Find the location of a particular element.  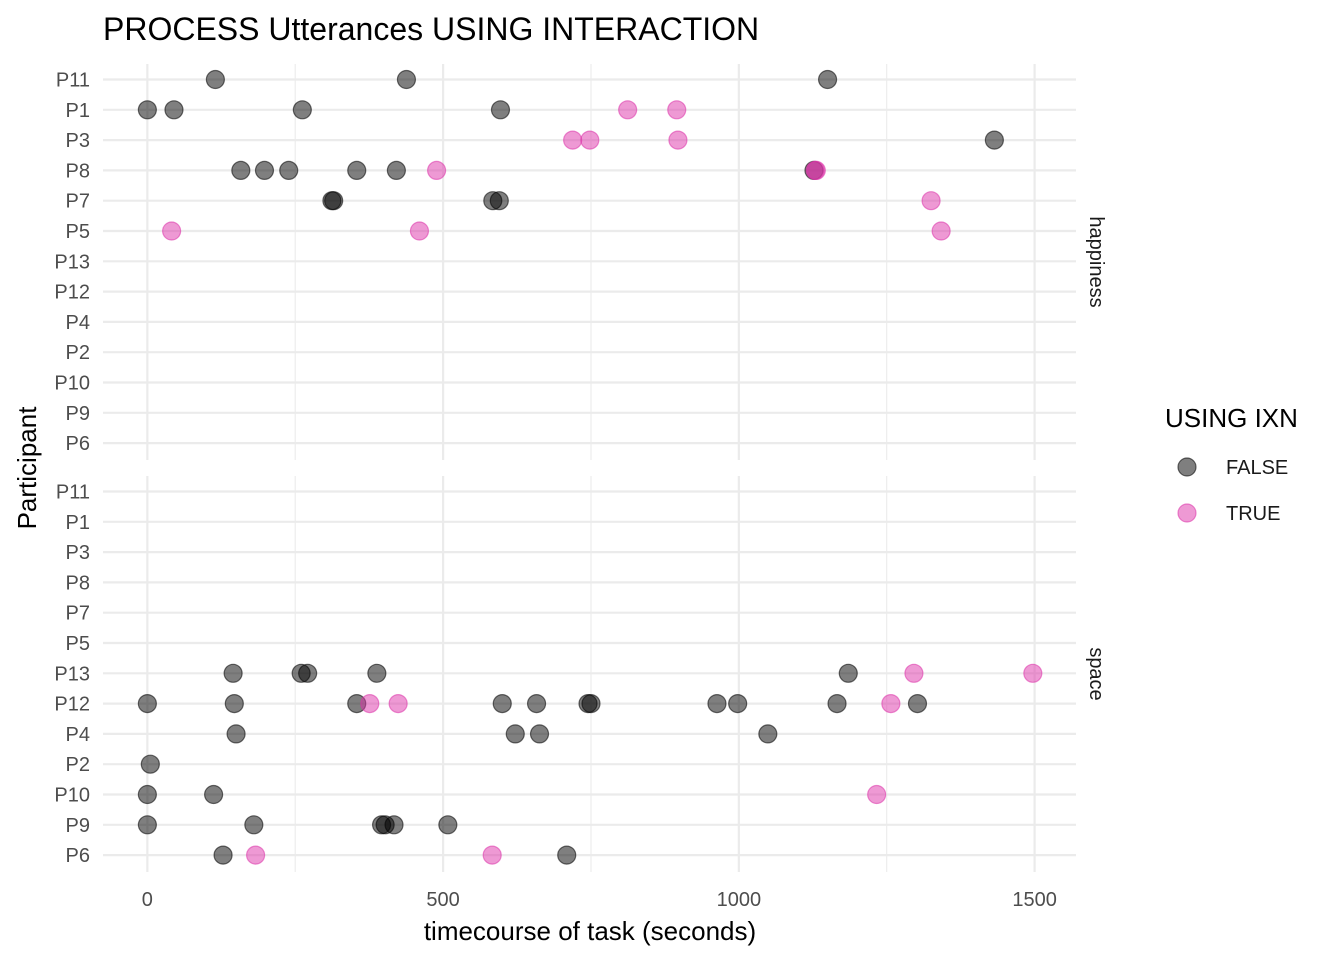

y-axis-title: Participant is located at coordinates (27, 468).